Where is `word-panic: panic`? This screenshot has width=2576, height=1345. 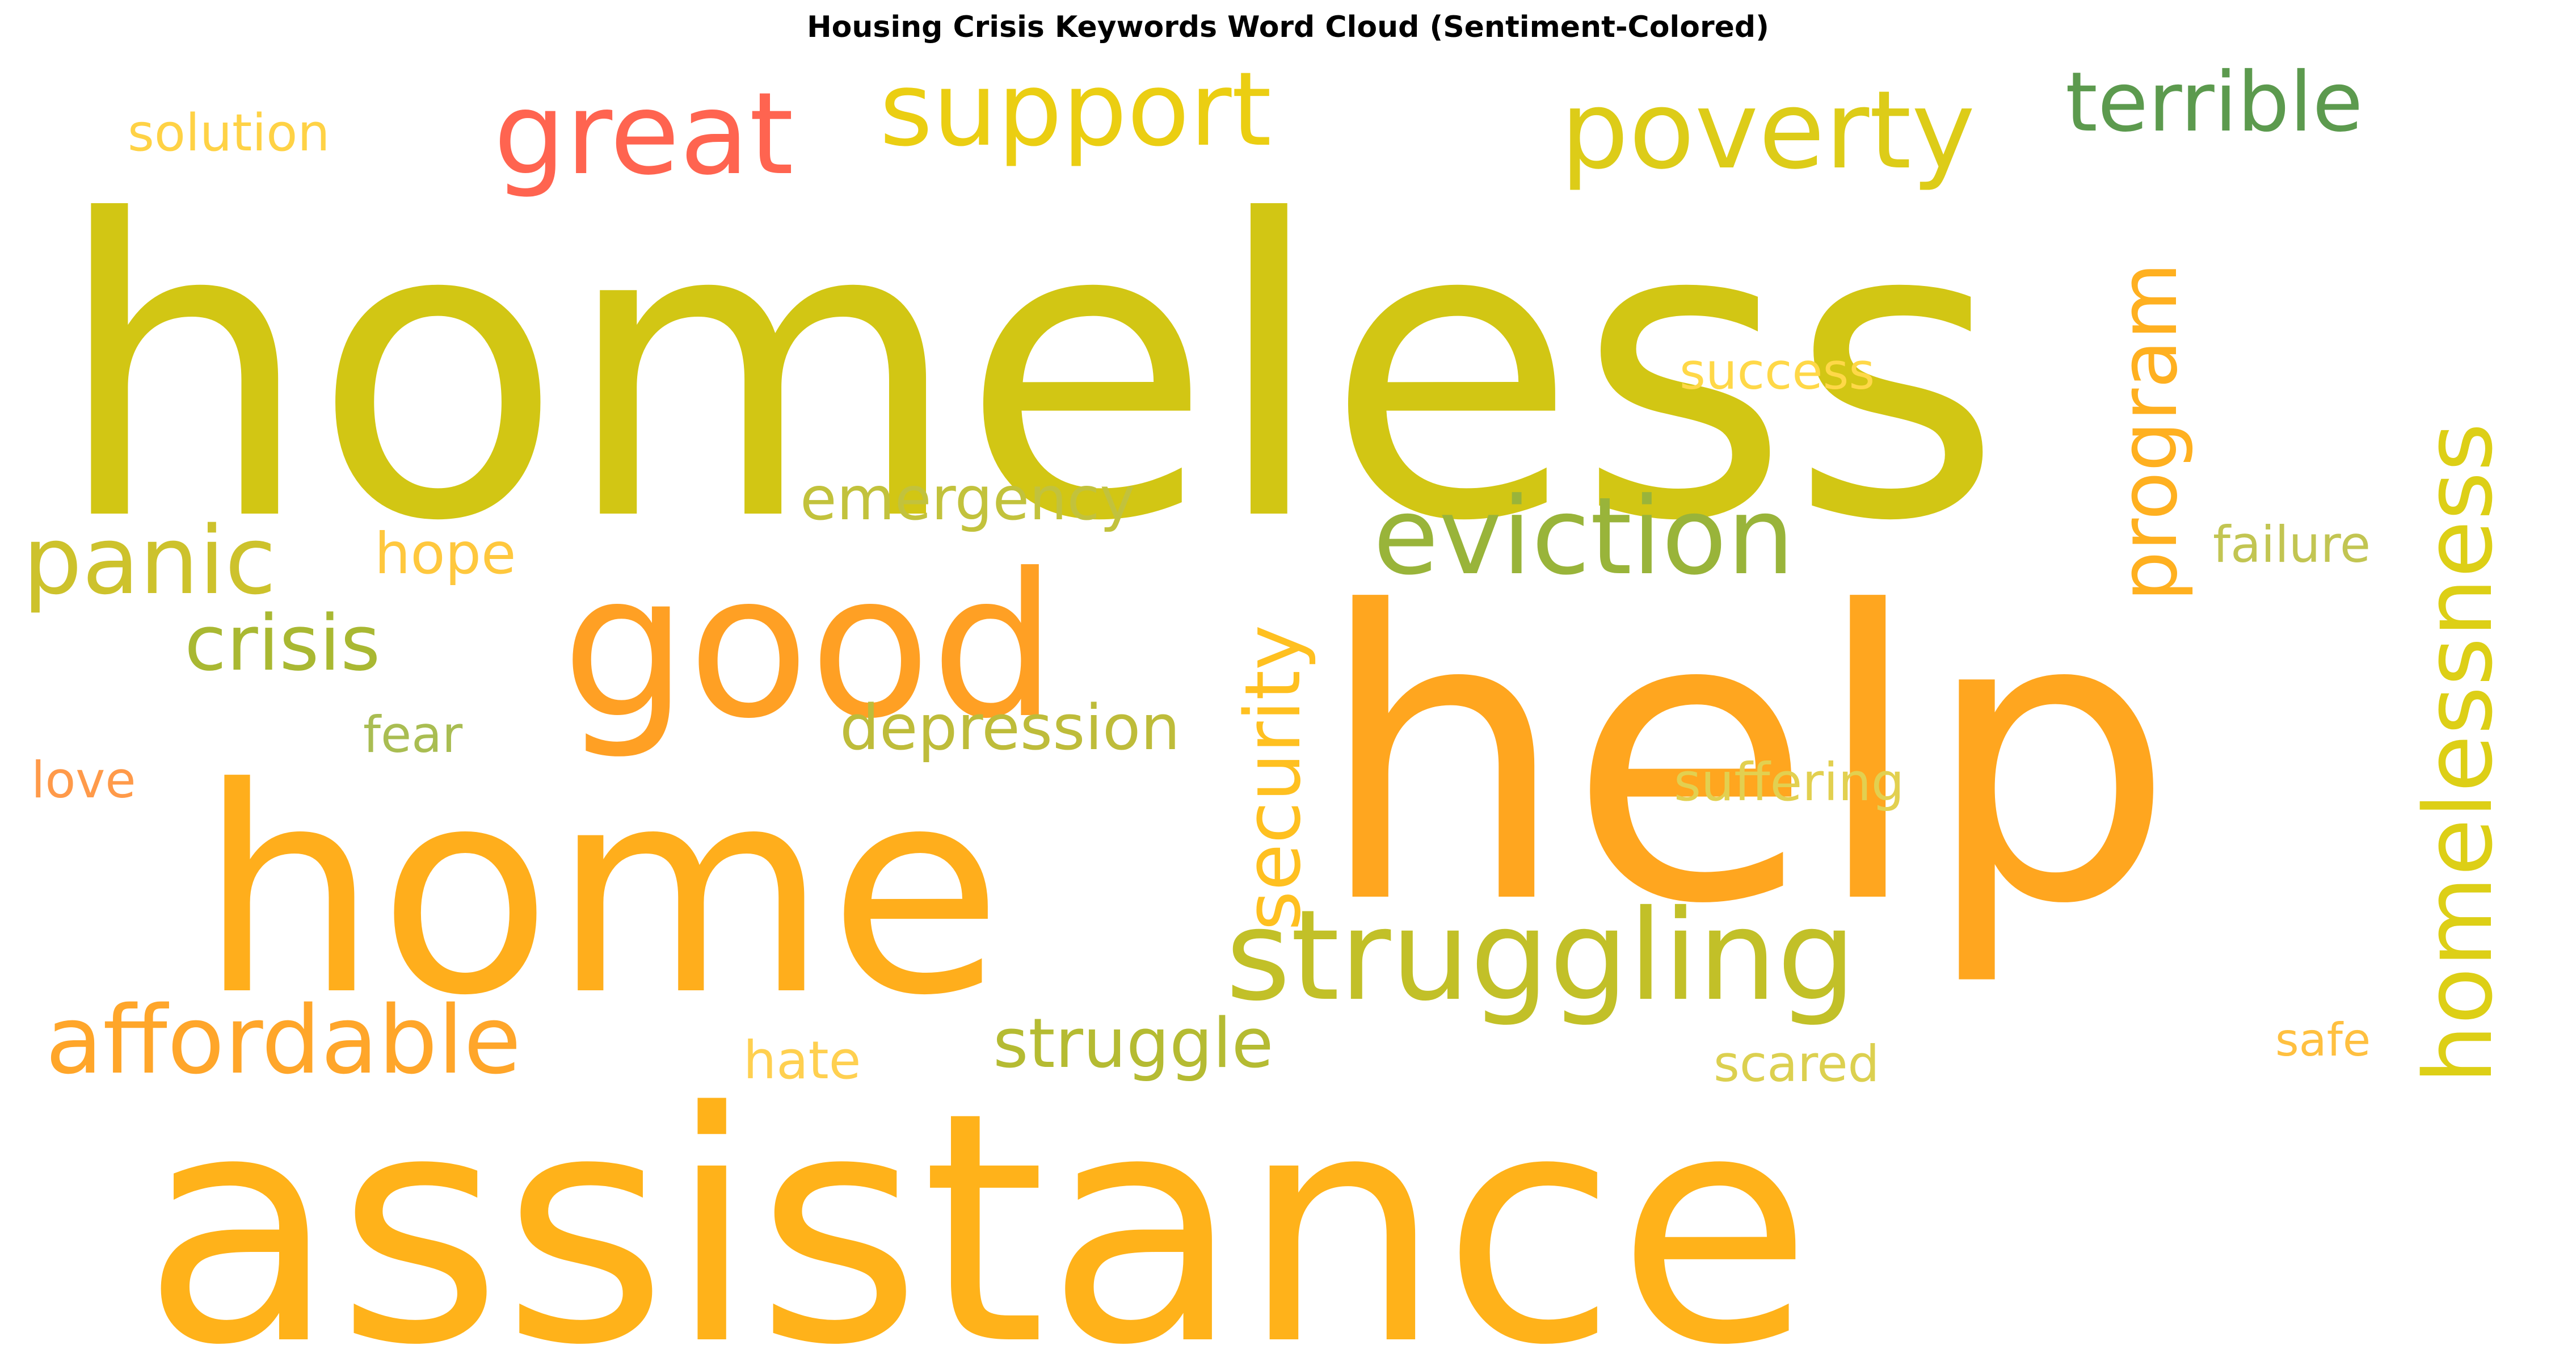
word-panic: panic is located at coordinates (149, 560).